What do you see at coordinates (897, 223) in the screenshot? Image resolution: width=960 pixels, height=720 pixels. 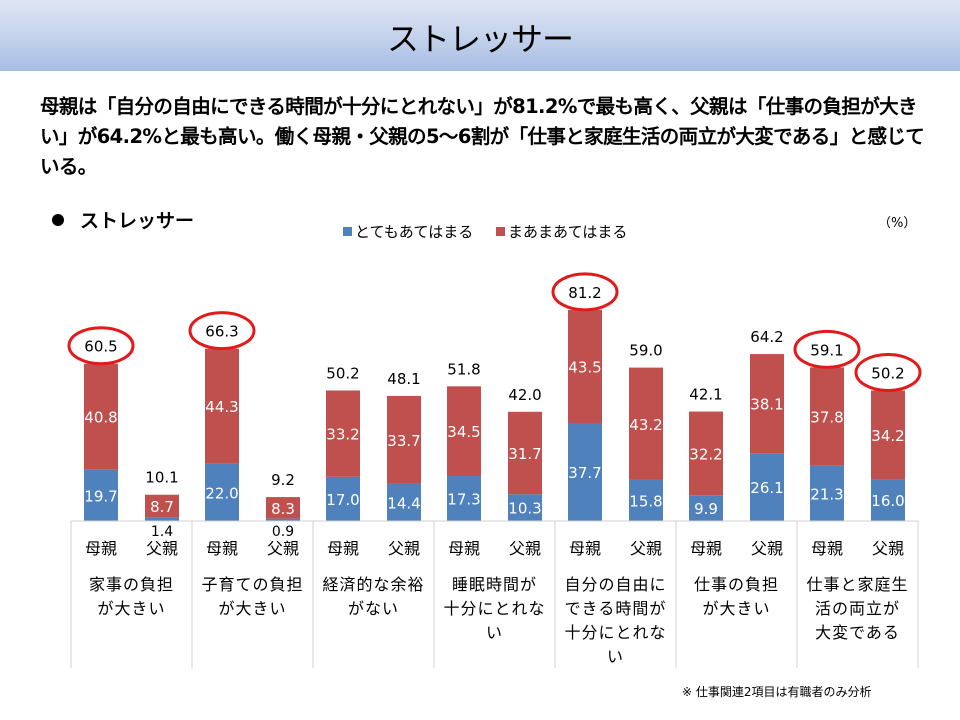 I see `unit-label: （%）` at bounding box center [897, 223].